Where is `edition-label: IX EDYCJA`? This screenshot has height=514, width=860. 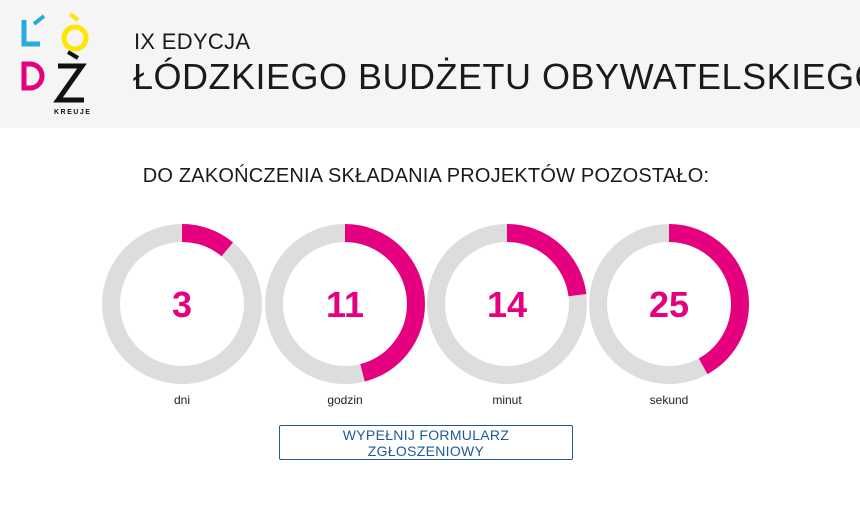 edition-label: IX EDYCJA is located at coordinates (192, 41).